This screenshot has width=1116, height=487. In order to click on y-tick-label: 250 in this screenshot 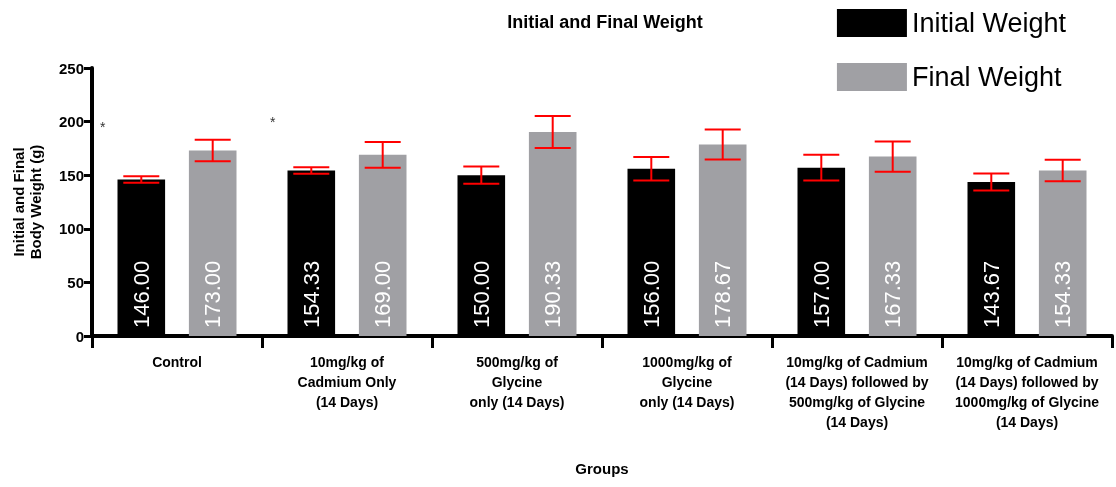, I will do `click(71, 68)`.